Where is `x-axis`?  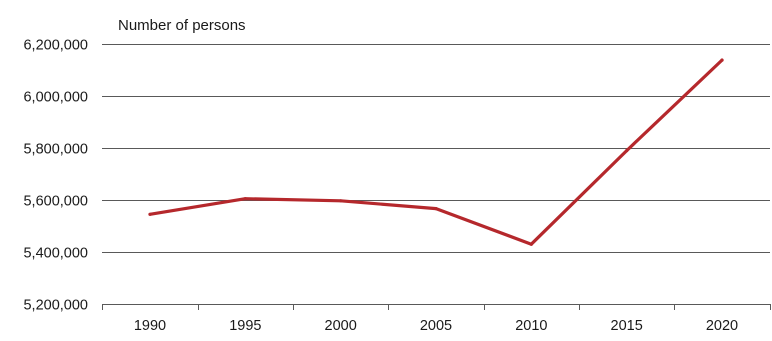
x-axis is located at coordinates (436, 307).